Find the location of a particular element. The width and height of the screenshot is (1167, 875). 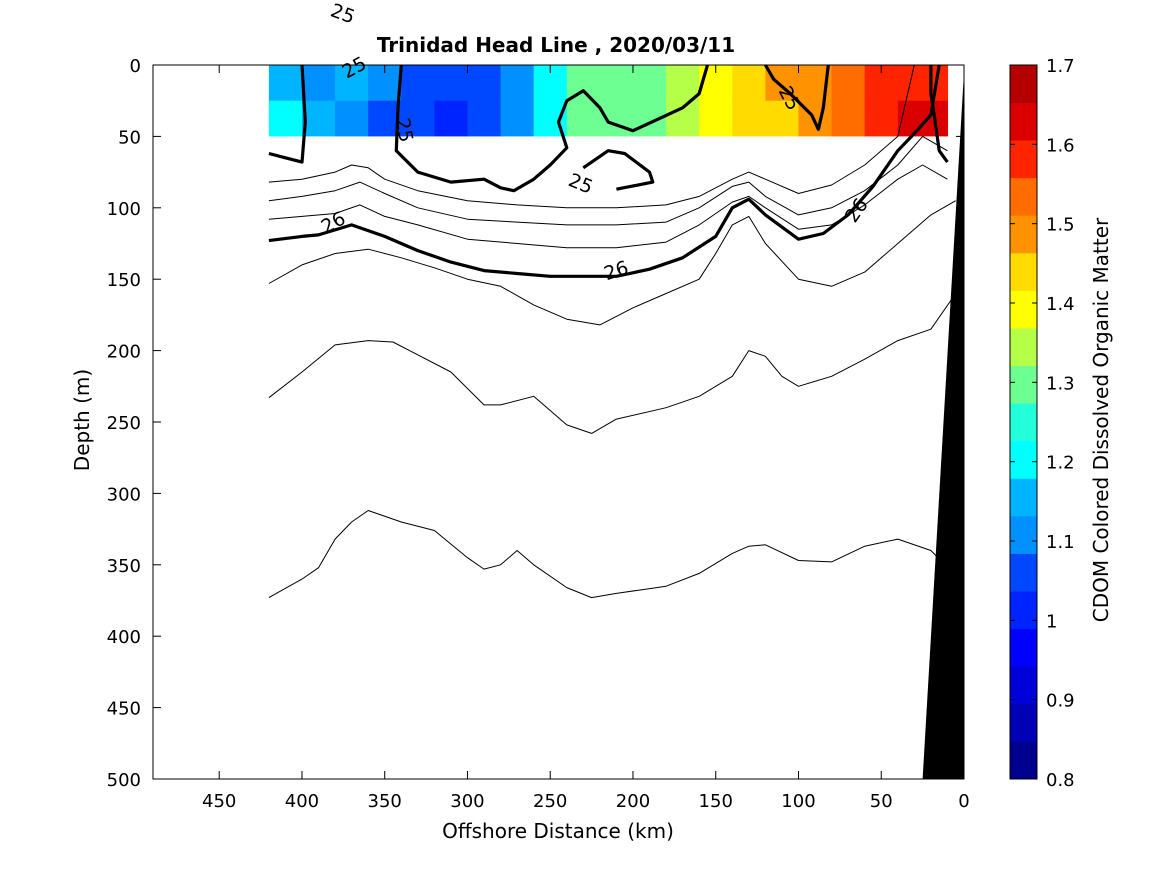

y-tick-label: 200 is located at coordinates (124, 352).